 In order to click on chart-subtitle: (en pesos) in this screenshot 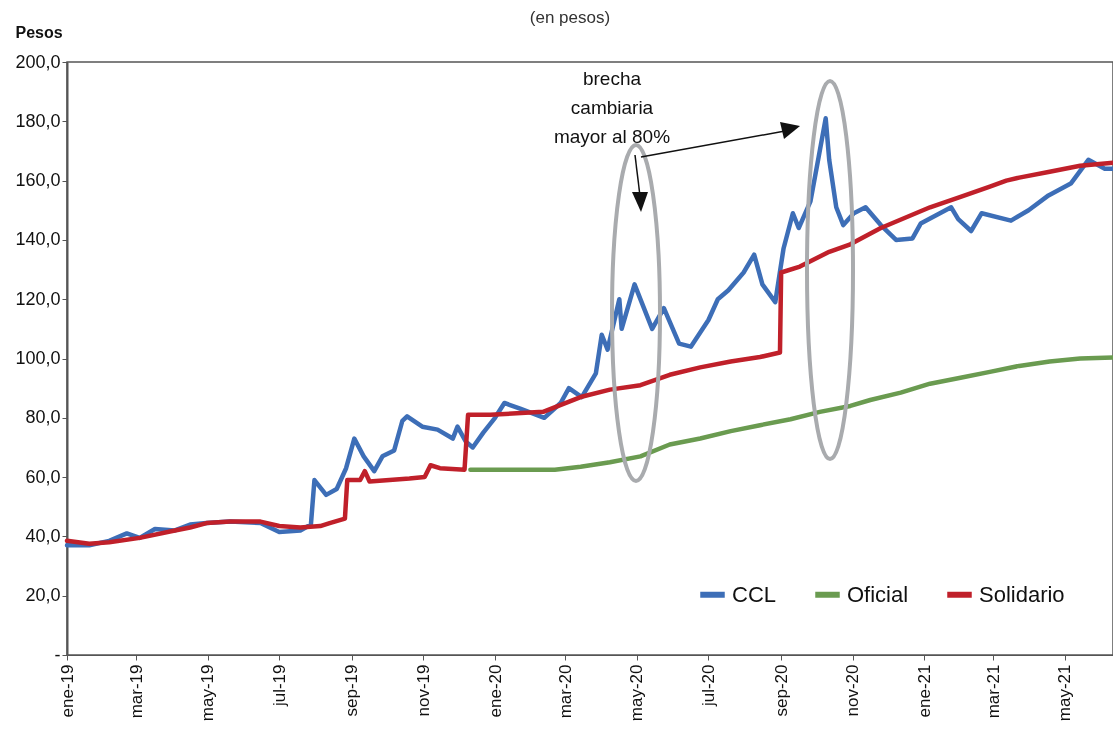, I will do `click(570, 18)`.